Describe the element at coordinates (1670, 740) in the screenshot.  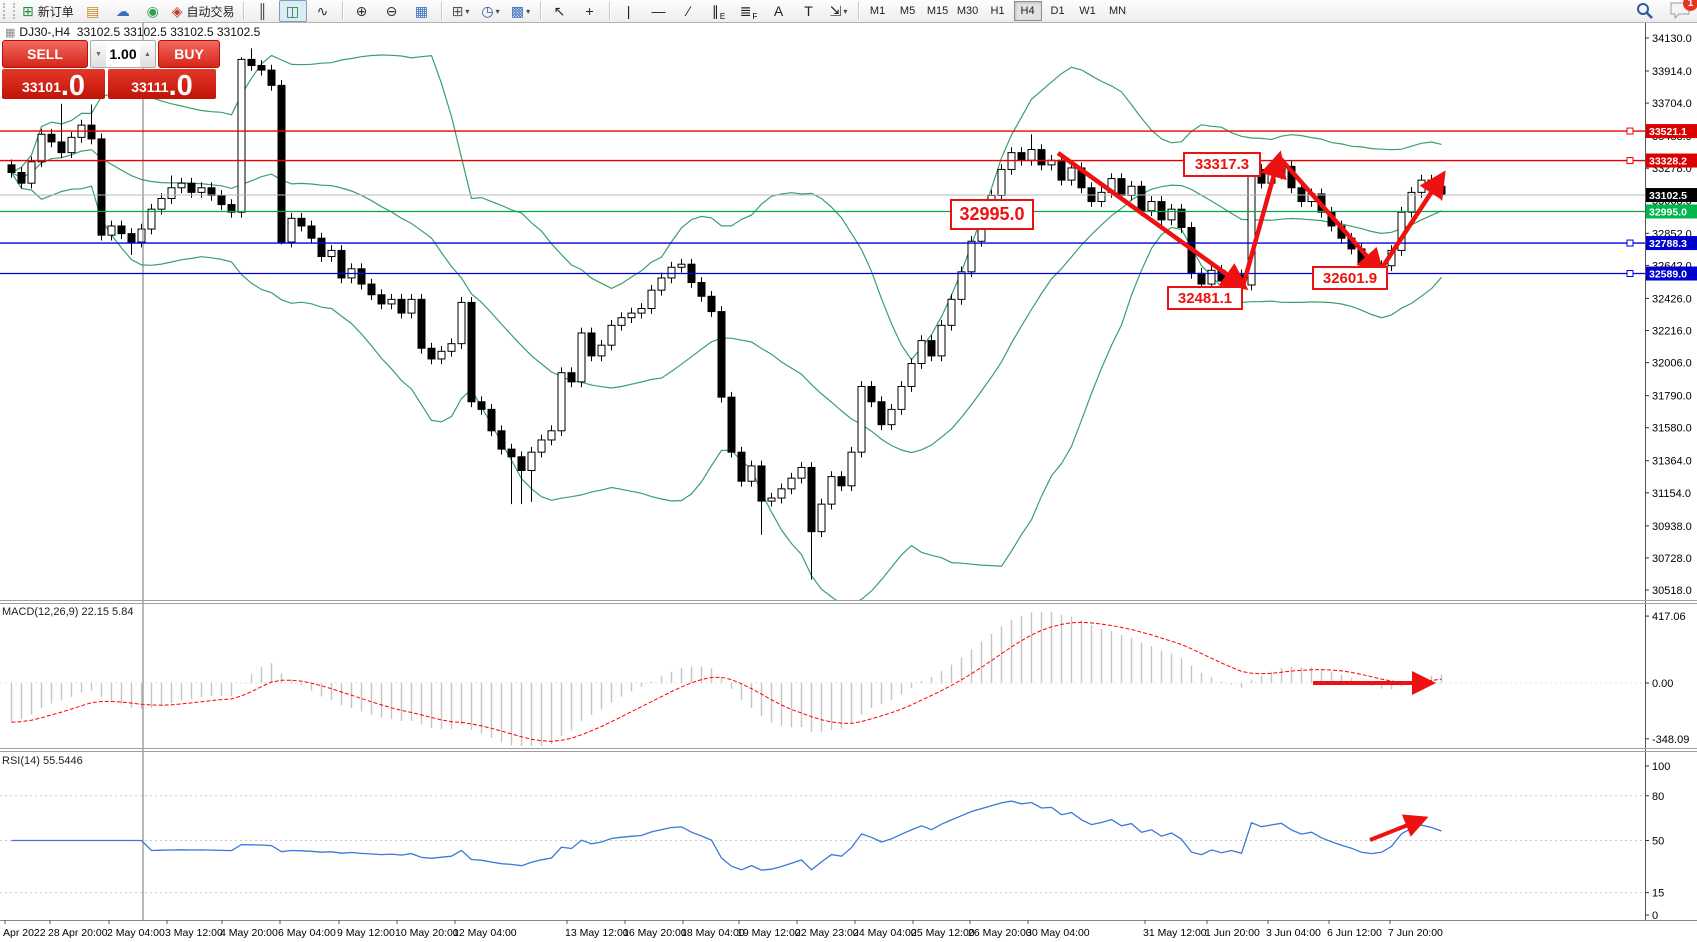
I see `svg-text: -348.09` at that location.